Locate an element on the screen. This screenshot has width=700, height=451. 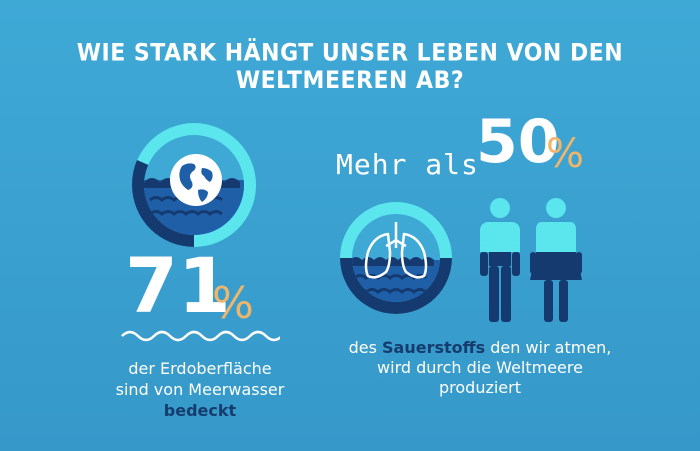
ocean-coverage-number: 71 is located at coordinates (178, 285).